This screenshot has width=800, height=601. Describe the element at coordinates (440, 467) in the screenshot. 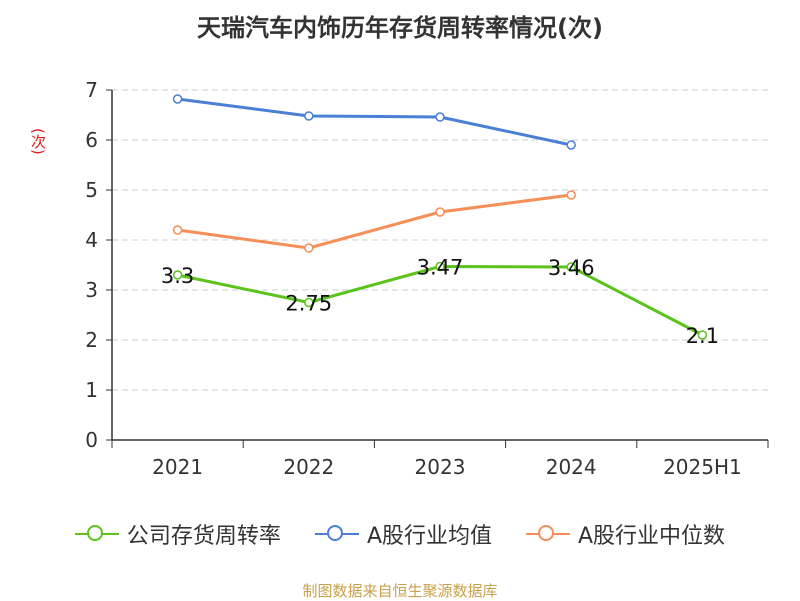

I see `x-tick-label: 2023` at that location.